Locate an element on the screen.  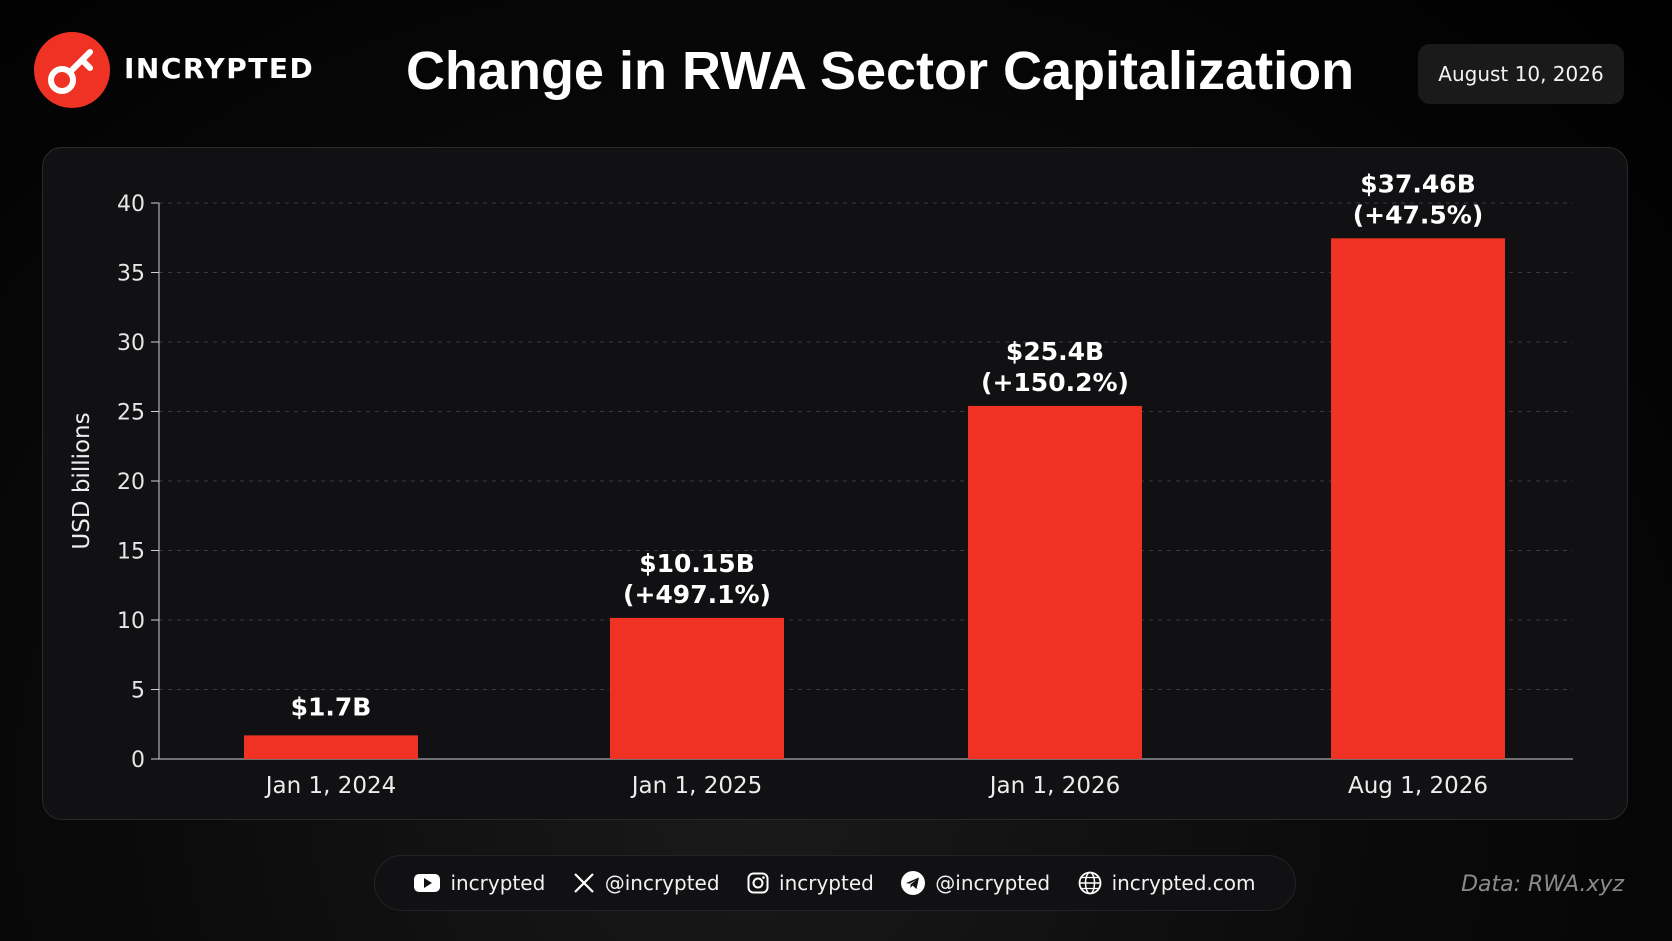
social-label: incrypted.com is located at coordinates (1183, 883).